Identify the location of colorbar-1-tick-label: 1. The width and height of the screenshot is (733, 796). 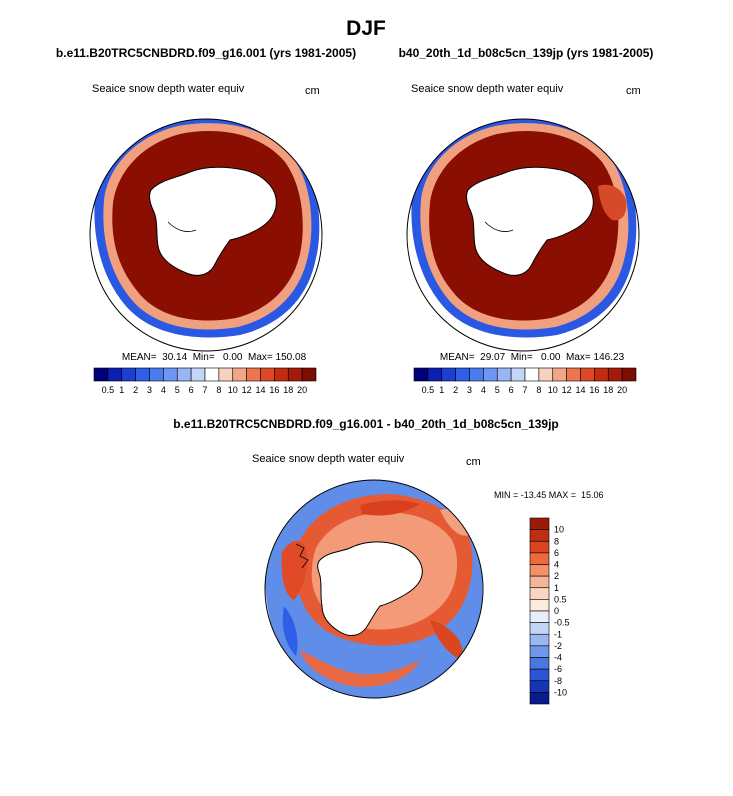
(121, 390).